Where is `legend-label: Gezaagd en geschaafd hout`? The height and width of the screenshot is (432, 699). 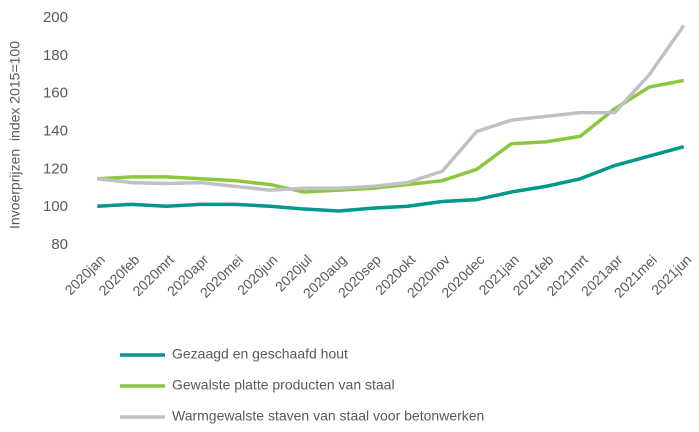 legend-label: Gezaagd en geschaafd hout is located at coordinates (260, 354).